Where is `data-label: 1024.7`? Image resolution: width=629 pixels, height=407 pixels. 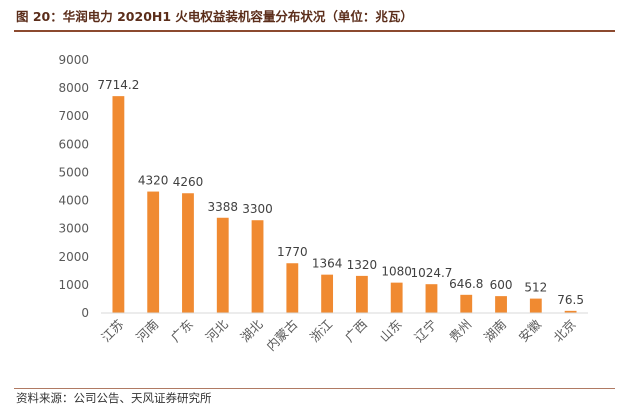 data-label: 1024.7 is located at coordinates (431, 273).